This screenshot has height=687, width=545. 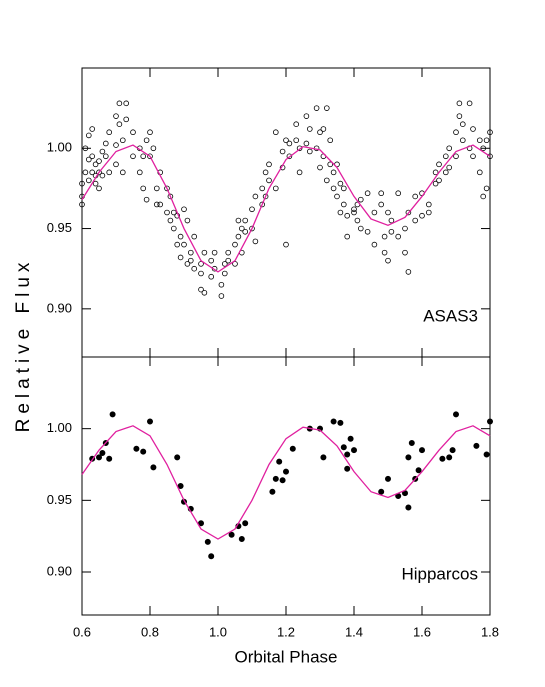 What do you see at coordinates (218, 631) in the screenshot?
I see `x-tick-label: 1.0` at bounding box center [218, 631].